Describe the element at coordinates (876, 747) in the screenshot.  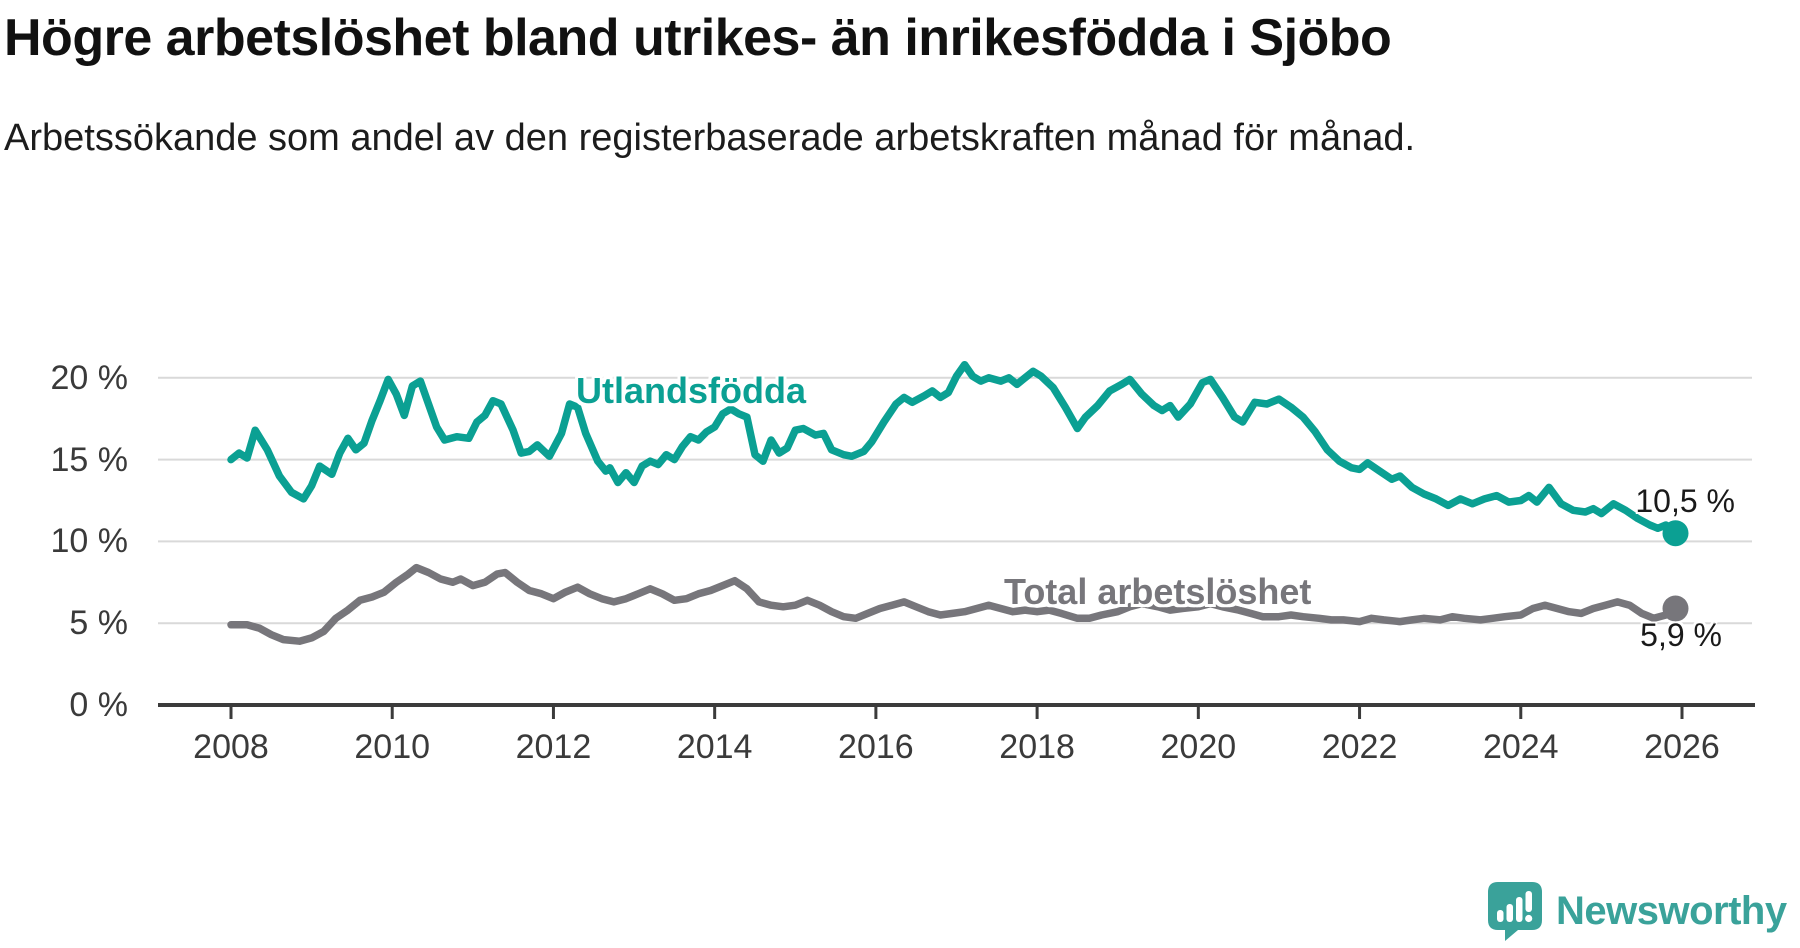
I see `x-axis-label: 2016` at that location.